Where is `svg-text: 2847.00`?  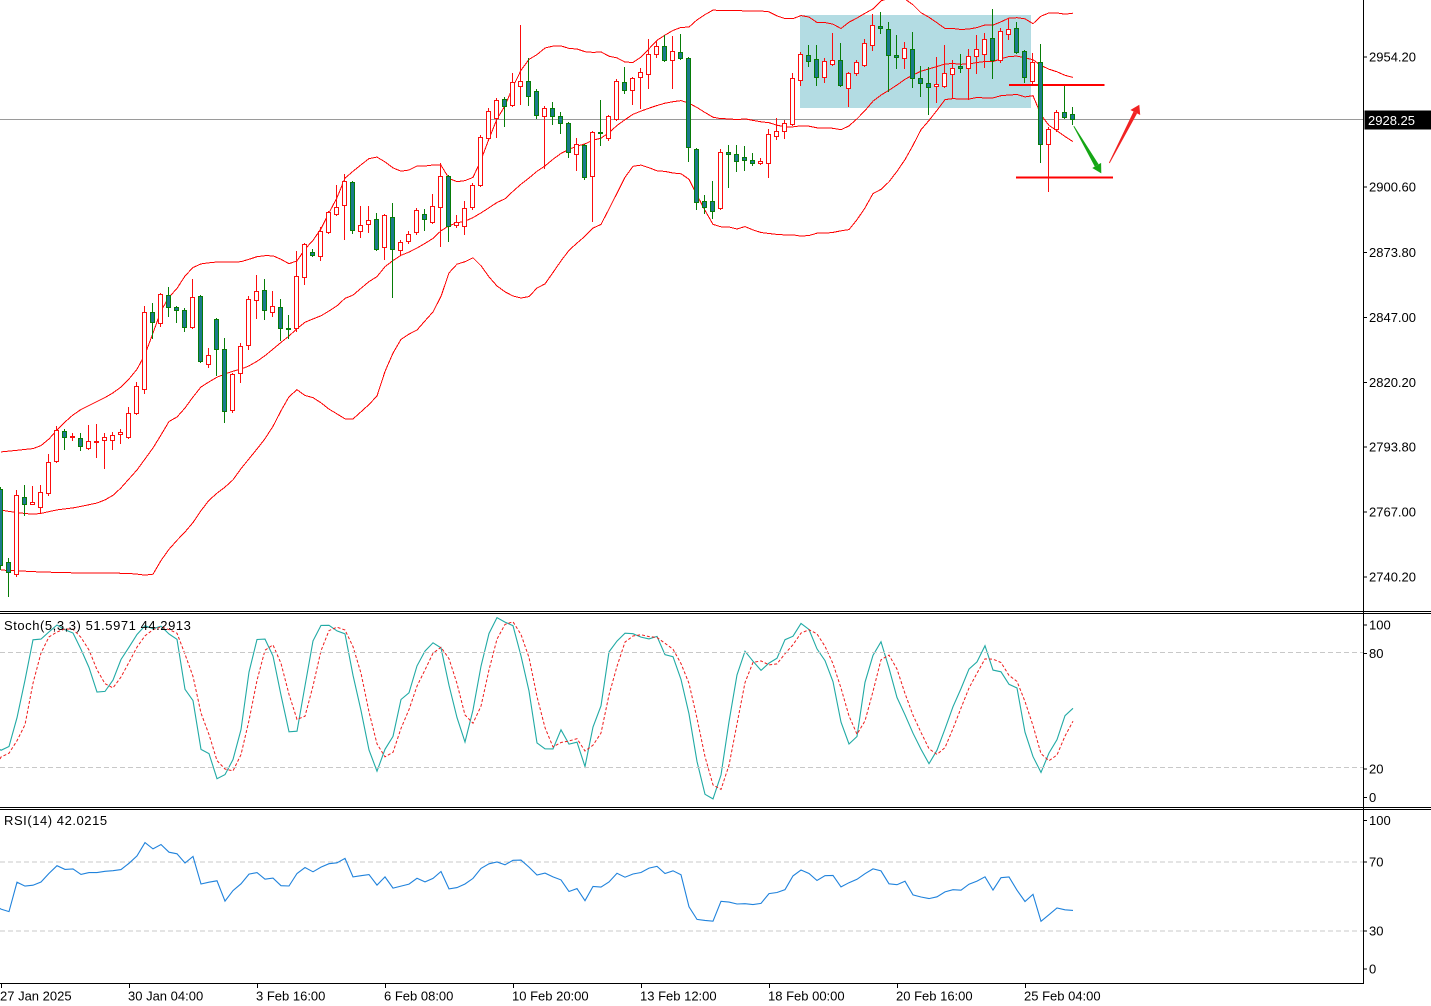 svg-text: 2847.00 is located at coordinates (1392, 317).